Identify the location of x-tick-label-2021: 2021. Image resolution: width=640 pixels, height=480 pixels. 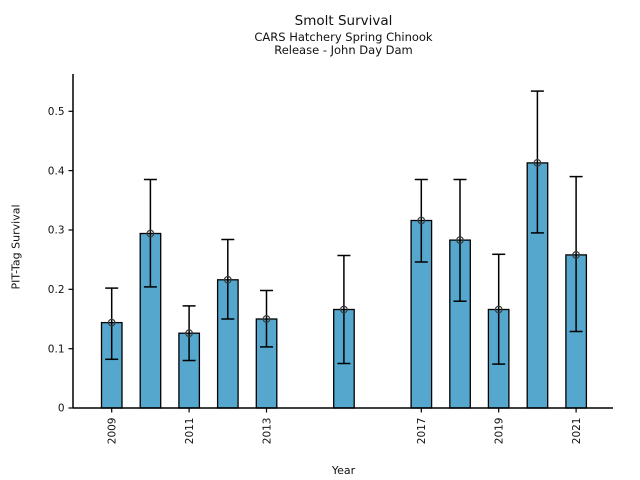
(577, 431).